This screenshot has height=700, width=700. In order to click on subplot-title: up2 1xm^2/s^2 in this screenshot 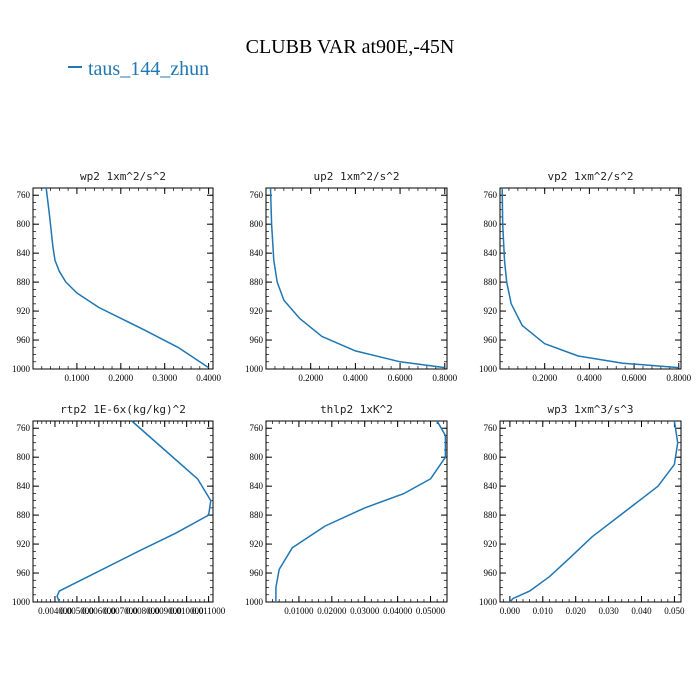, I will do `click(356, 176)`.